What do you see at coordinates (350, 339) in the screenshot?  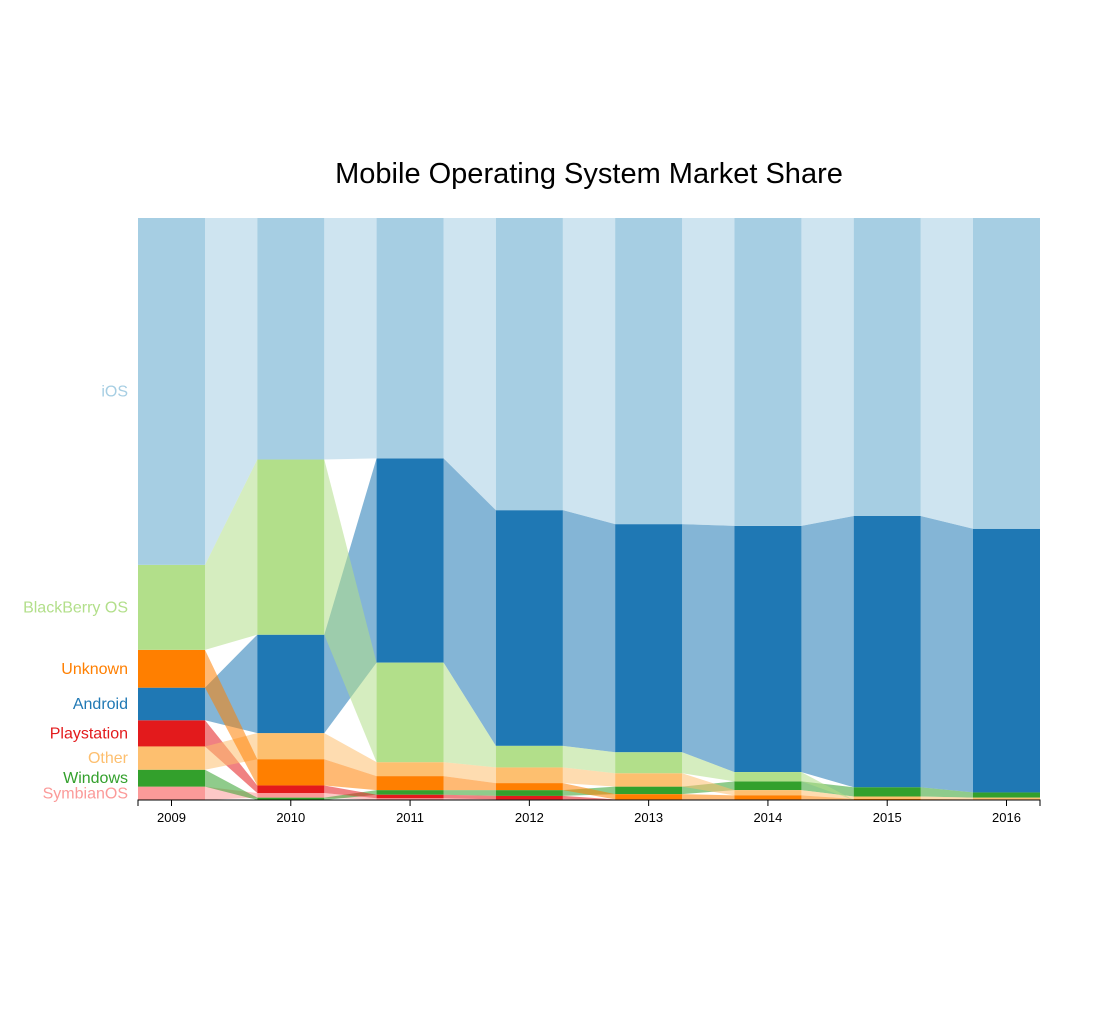 I see `link-ios-2010-2011` at bounding box center [350, 339].